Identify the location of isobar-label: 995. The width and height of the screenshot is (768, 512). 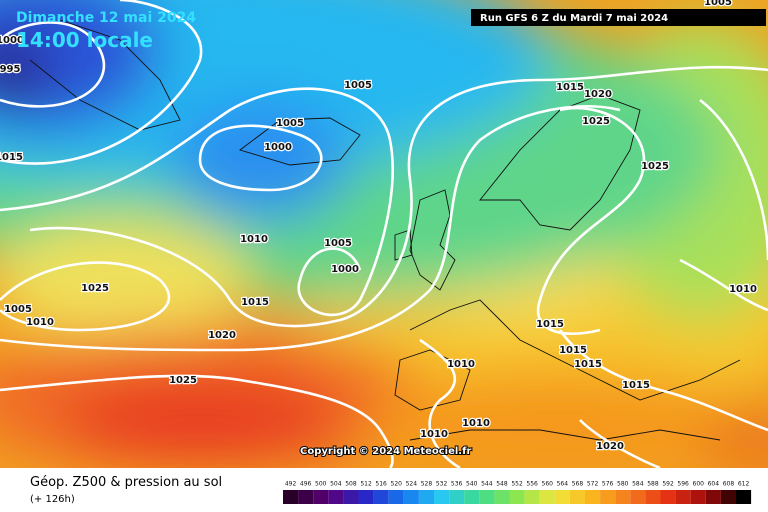
(10, 69).